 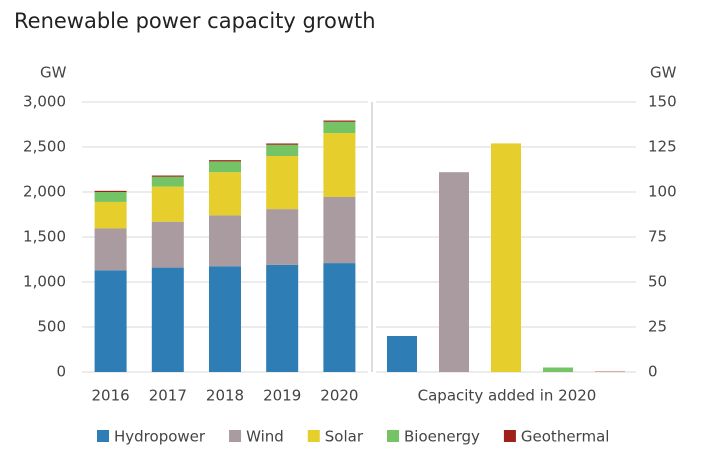 I want to click on x-tick-label: 2019, so click(x=282, y=396).